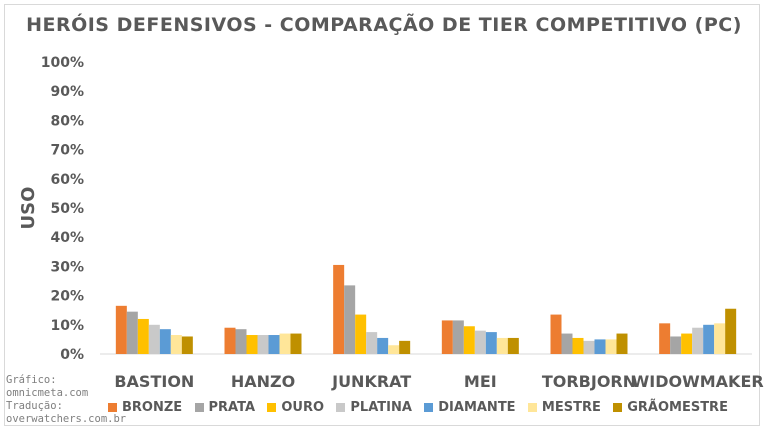 The width and height of the screenshot is (768, 432). I want to click on bar-junkrat-platina, so click(372, 343).